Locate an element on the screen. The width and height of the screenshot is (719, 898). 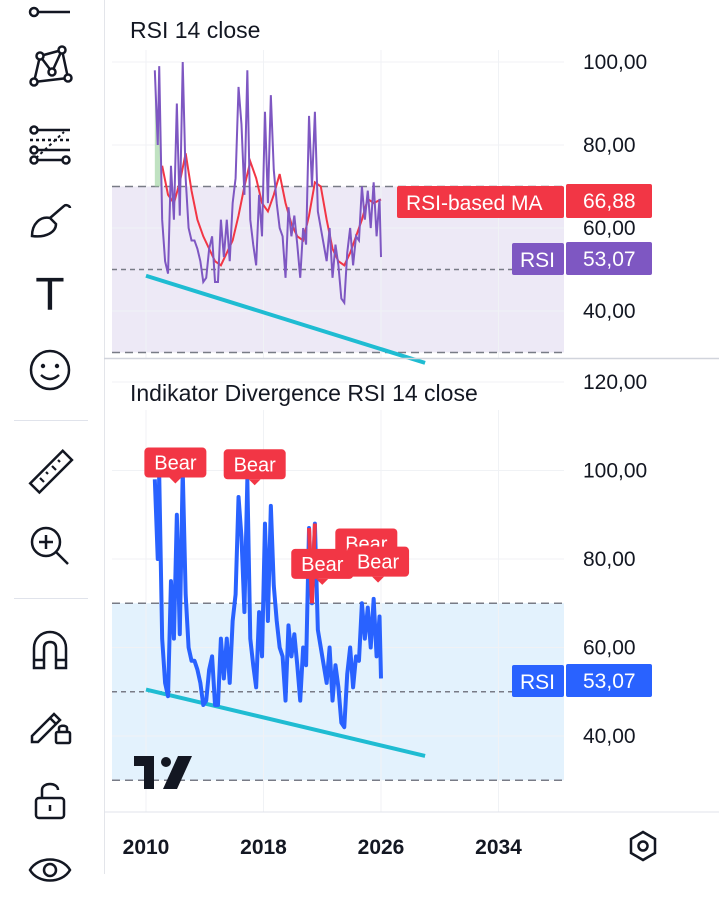
unlock-icon is located at coordinates (50, 801).